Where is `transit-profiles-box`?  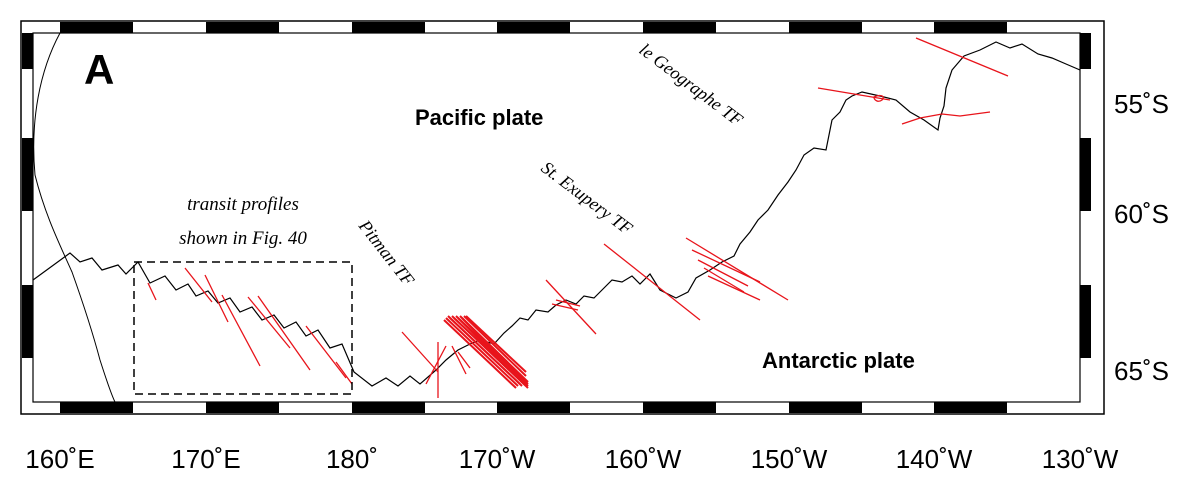 transit-profiles-box is located at coordinates (243, 328).